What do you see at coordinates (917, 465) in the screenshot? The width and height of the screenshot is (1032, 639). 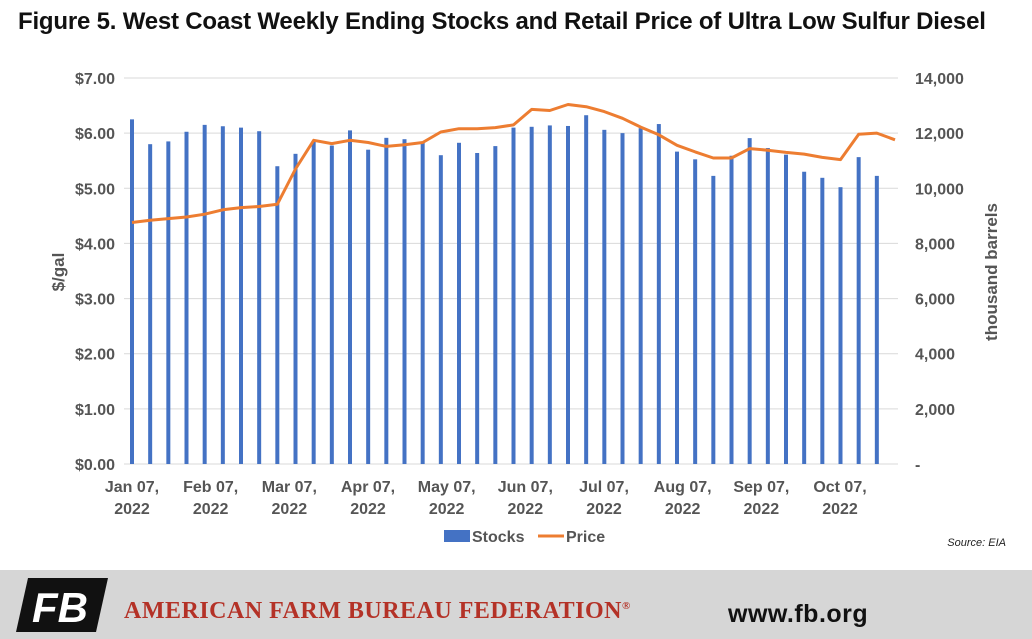 I see `right-tick-label: -` at bounding box center [917, 465].